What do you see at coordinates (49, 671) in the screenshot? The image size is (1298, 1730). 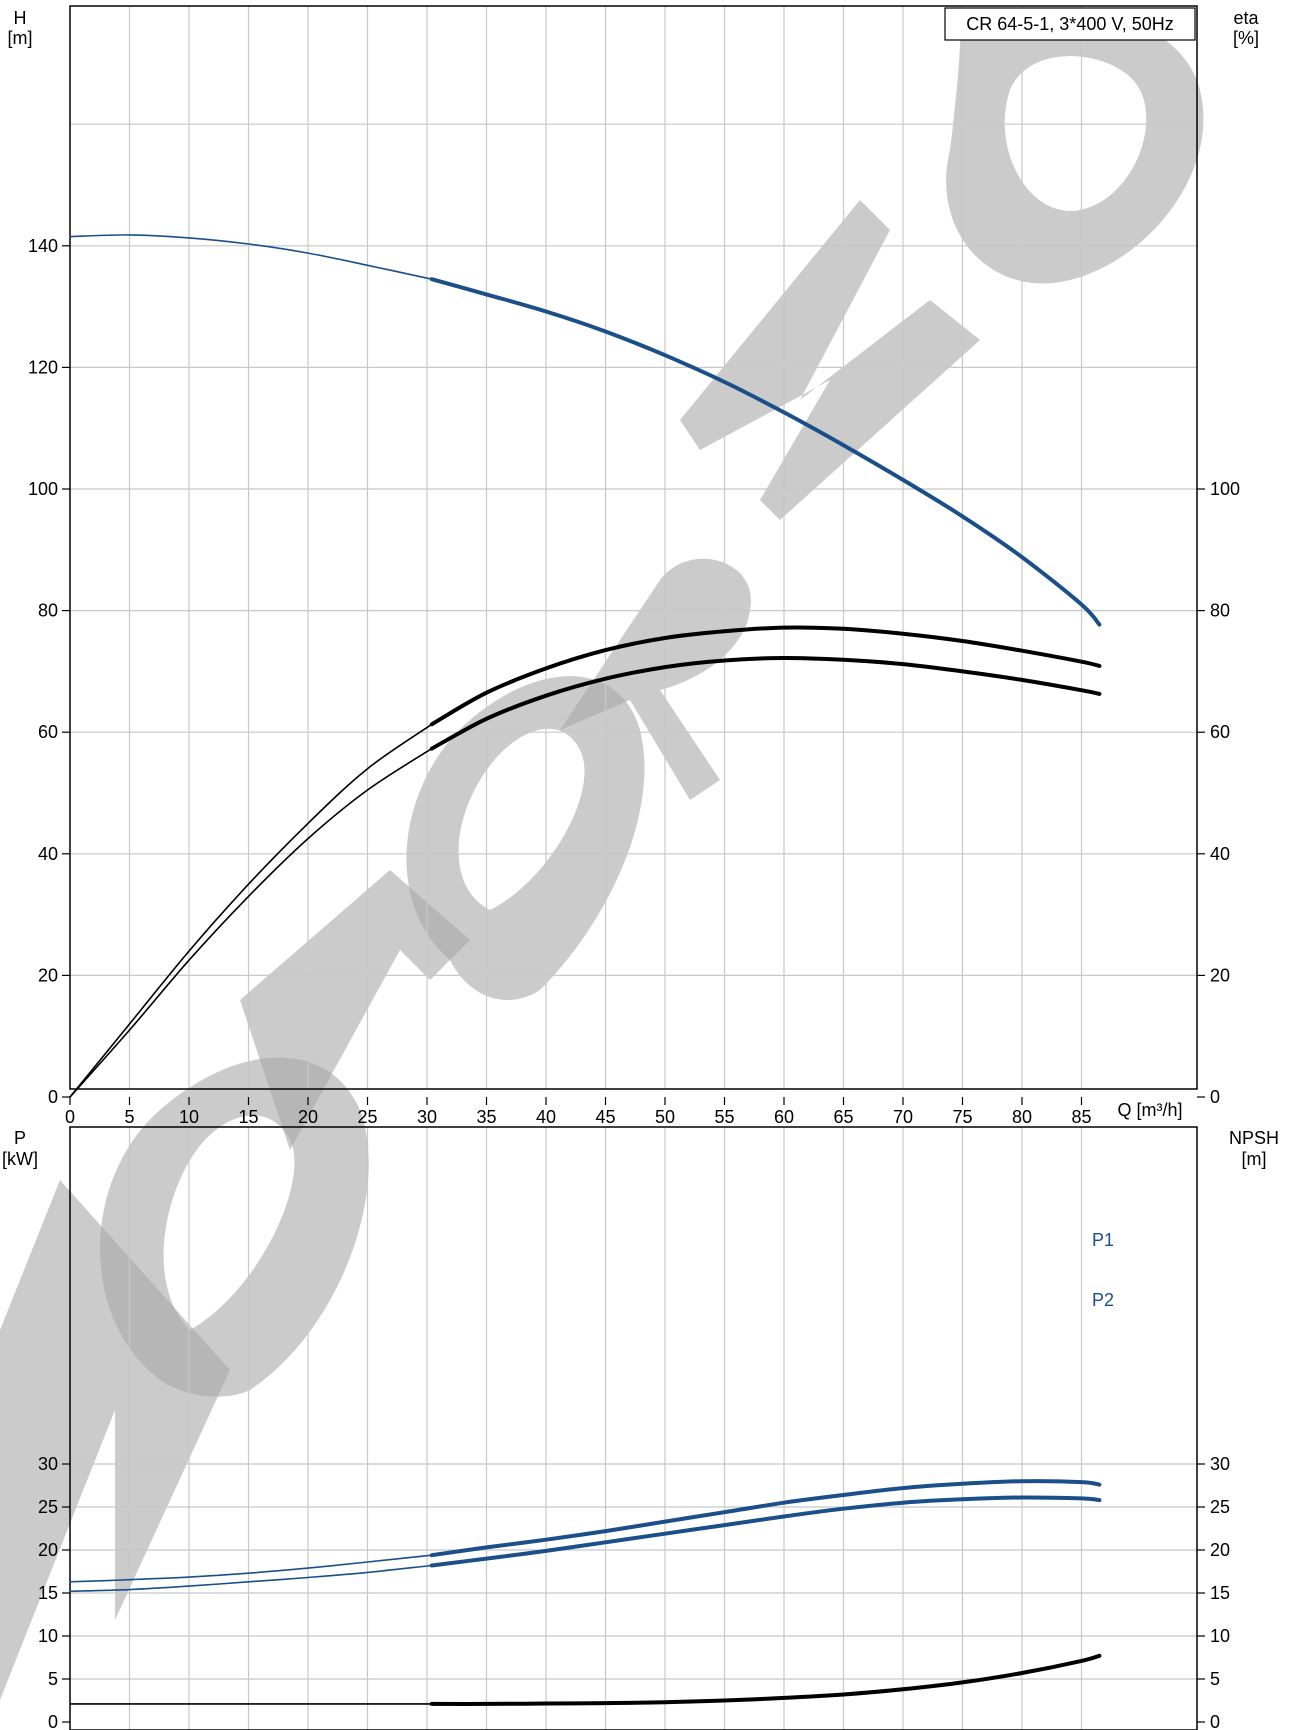 I see `top-left-y-ticks: 0 20 40 60 80 100 120 140` at bounding box center [49, 671].